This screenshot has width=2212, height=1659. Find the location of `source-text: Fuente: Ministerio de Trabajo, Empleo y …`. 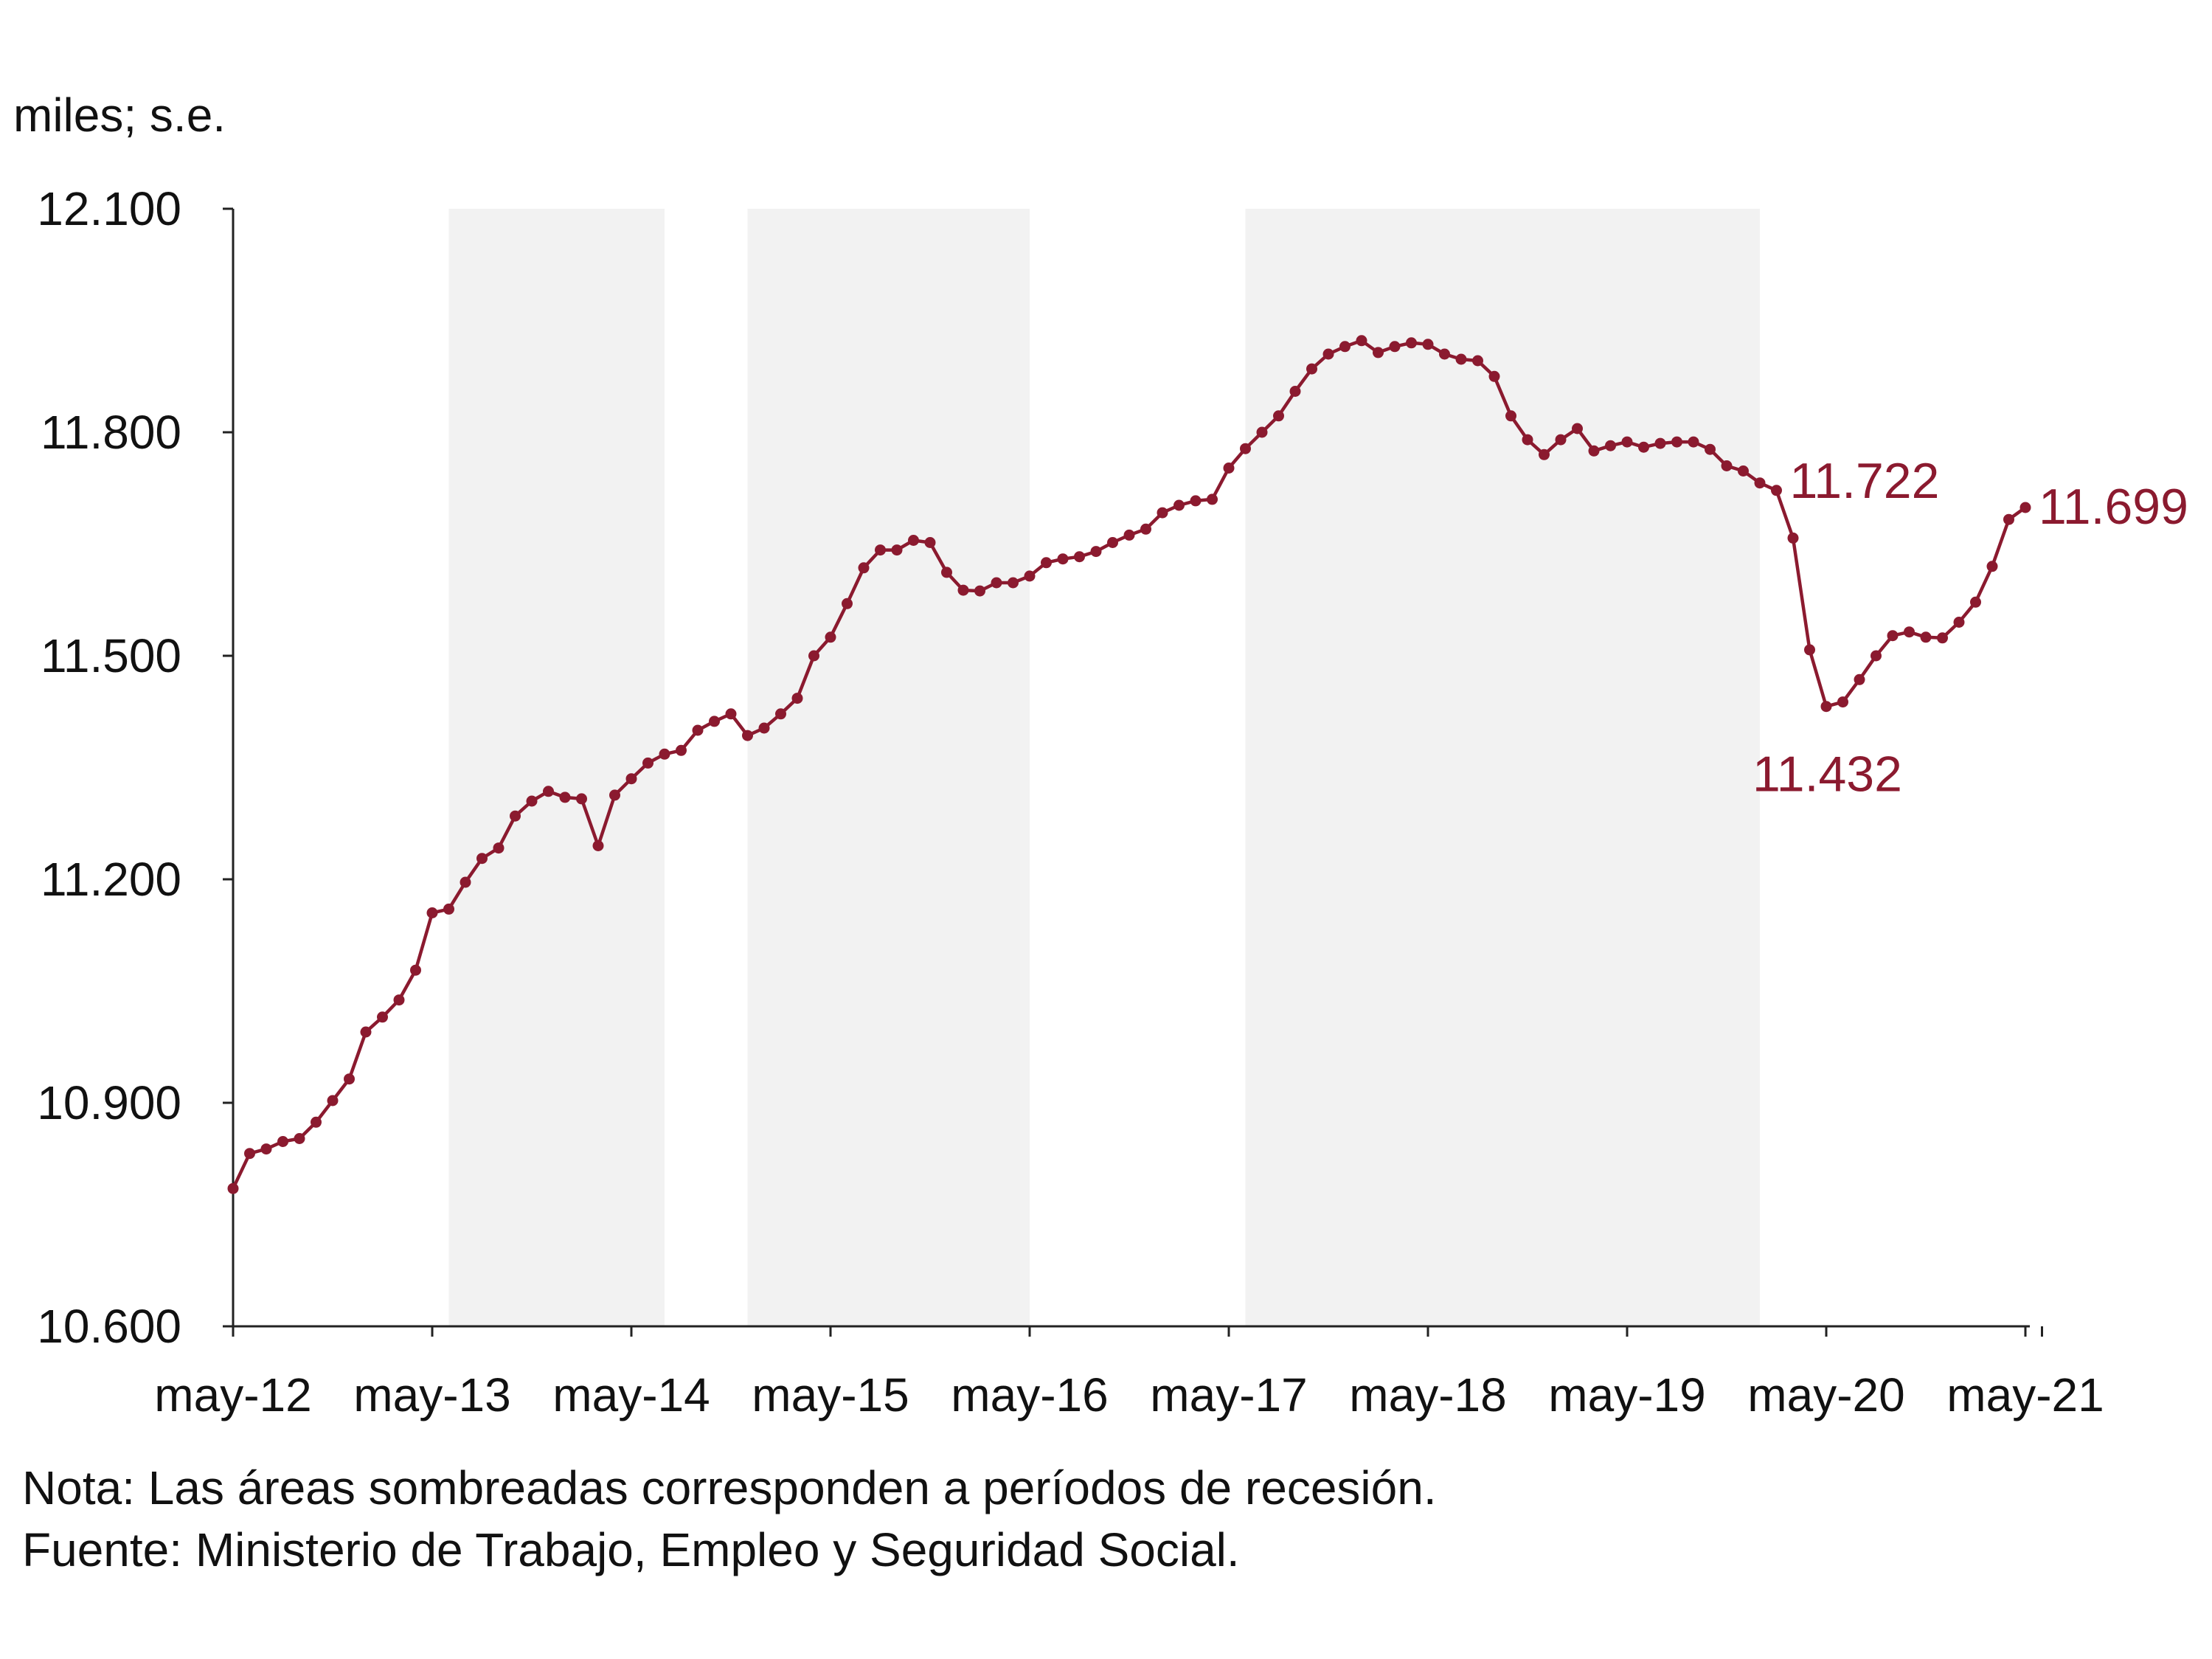

source-text: Fuente: Ministerio de Trabajo, Empleo y … is located at coordinates (631, 1549).